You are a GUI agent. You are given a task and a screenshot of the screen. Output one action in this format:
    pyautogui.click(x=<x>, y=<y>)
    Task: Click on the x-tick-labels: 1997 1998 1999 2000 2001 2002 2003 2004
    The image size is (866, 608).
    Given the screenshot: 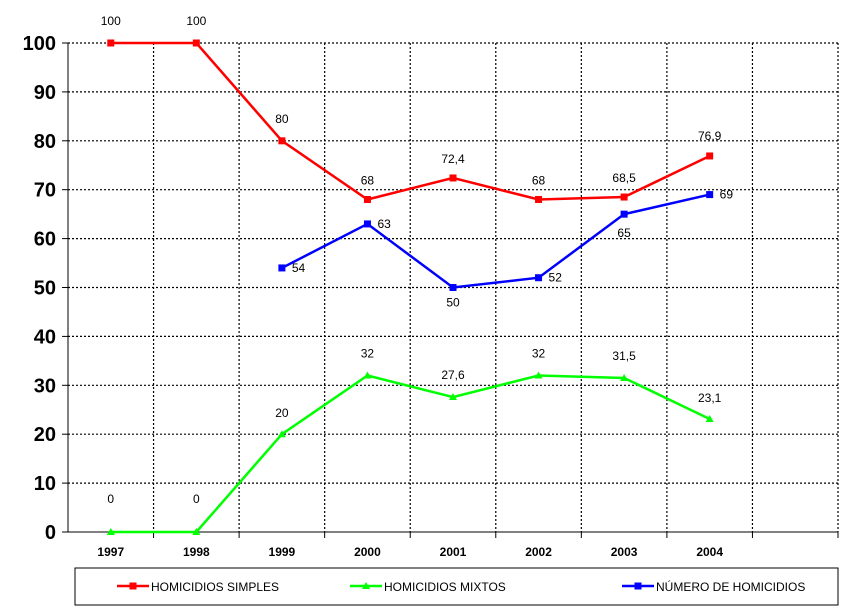 What is the action you would take?
    pyautogui.click(x=410, y=552)
    